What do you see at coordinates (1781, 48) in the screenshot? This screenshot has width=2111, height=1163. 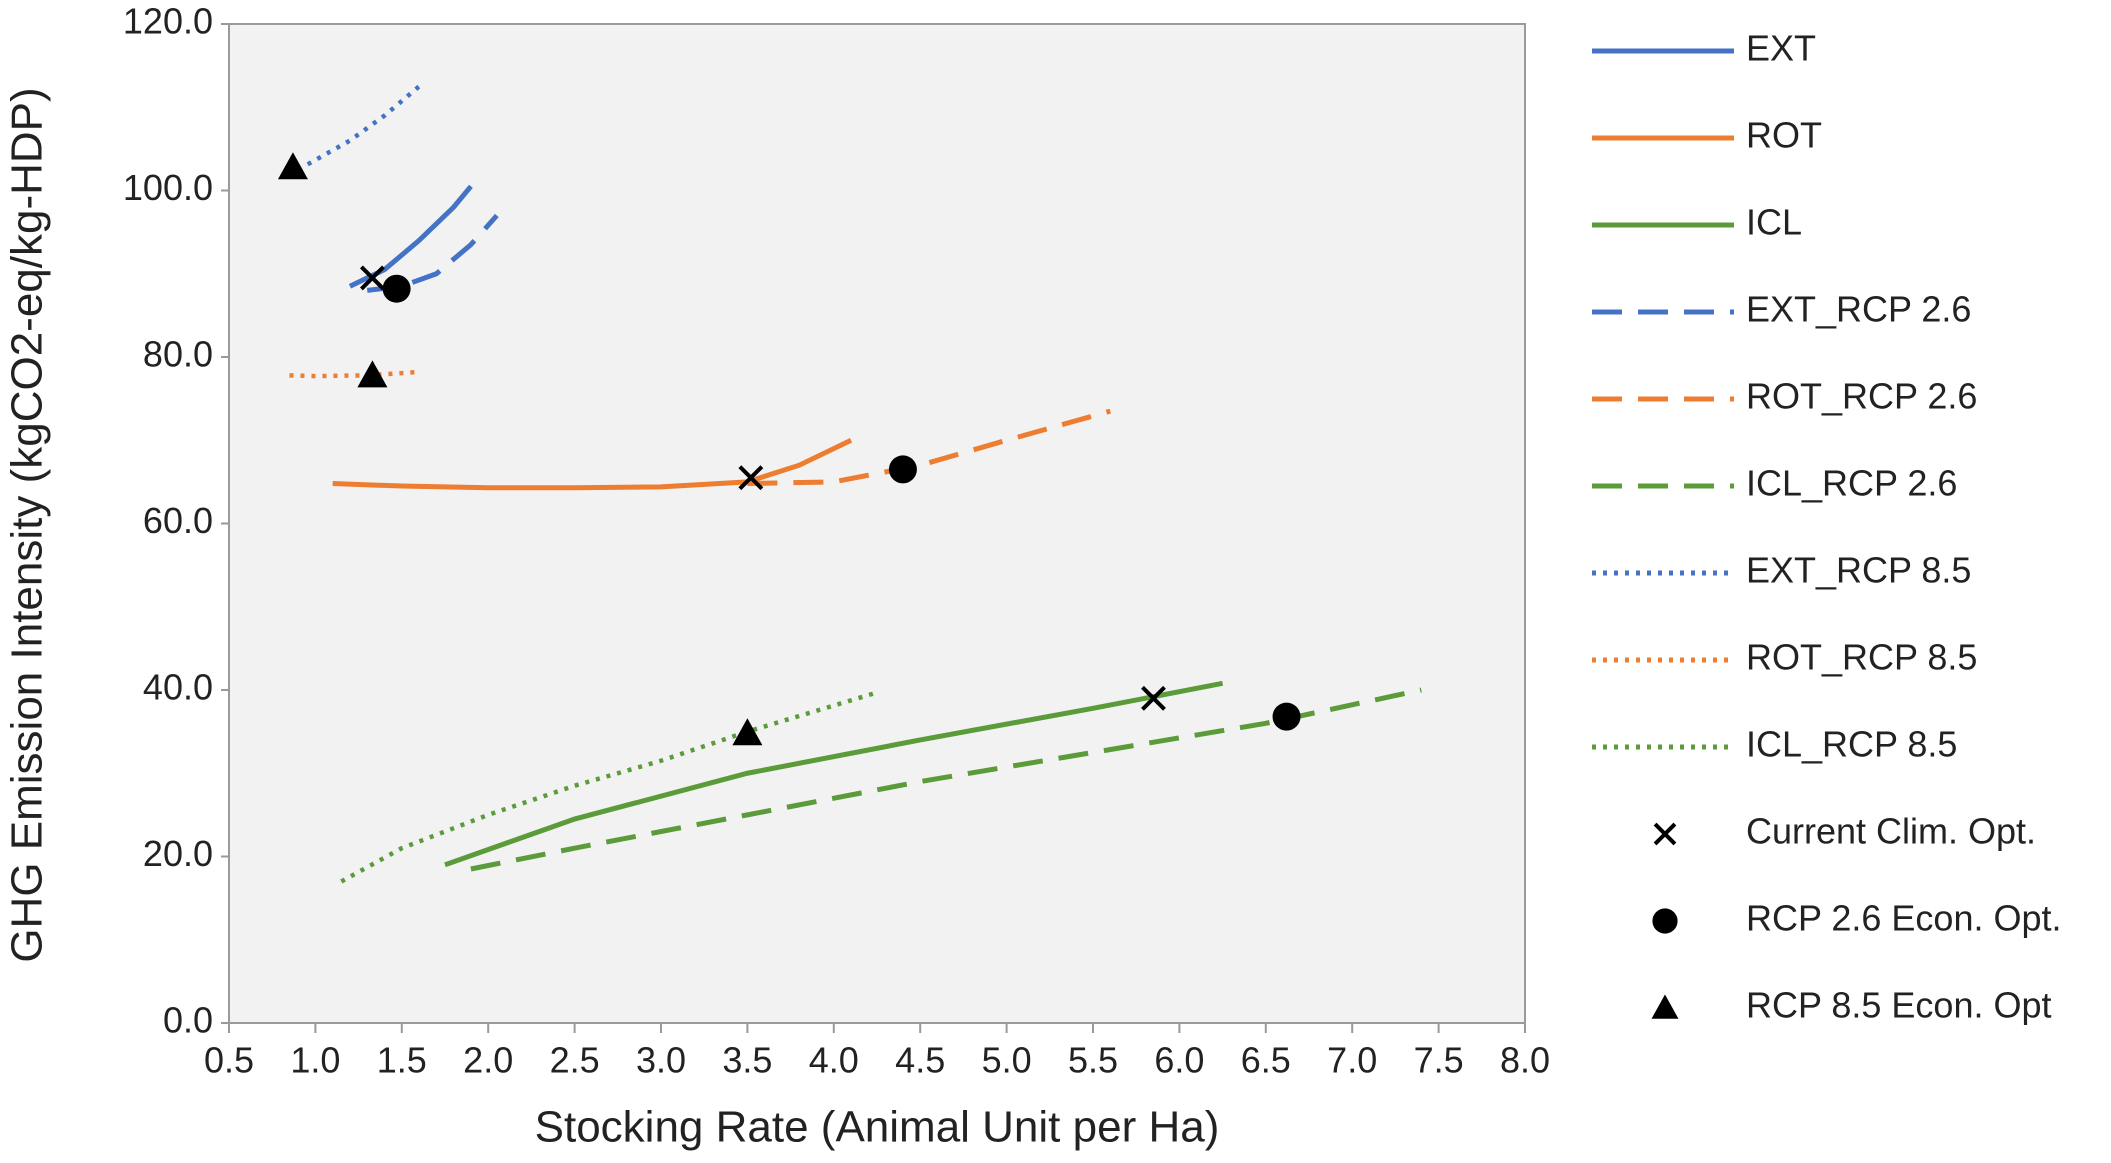 I see `legend-label: EXT` at bounding box center [1781, 48].